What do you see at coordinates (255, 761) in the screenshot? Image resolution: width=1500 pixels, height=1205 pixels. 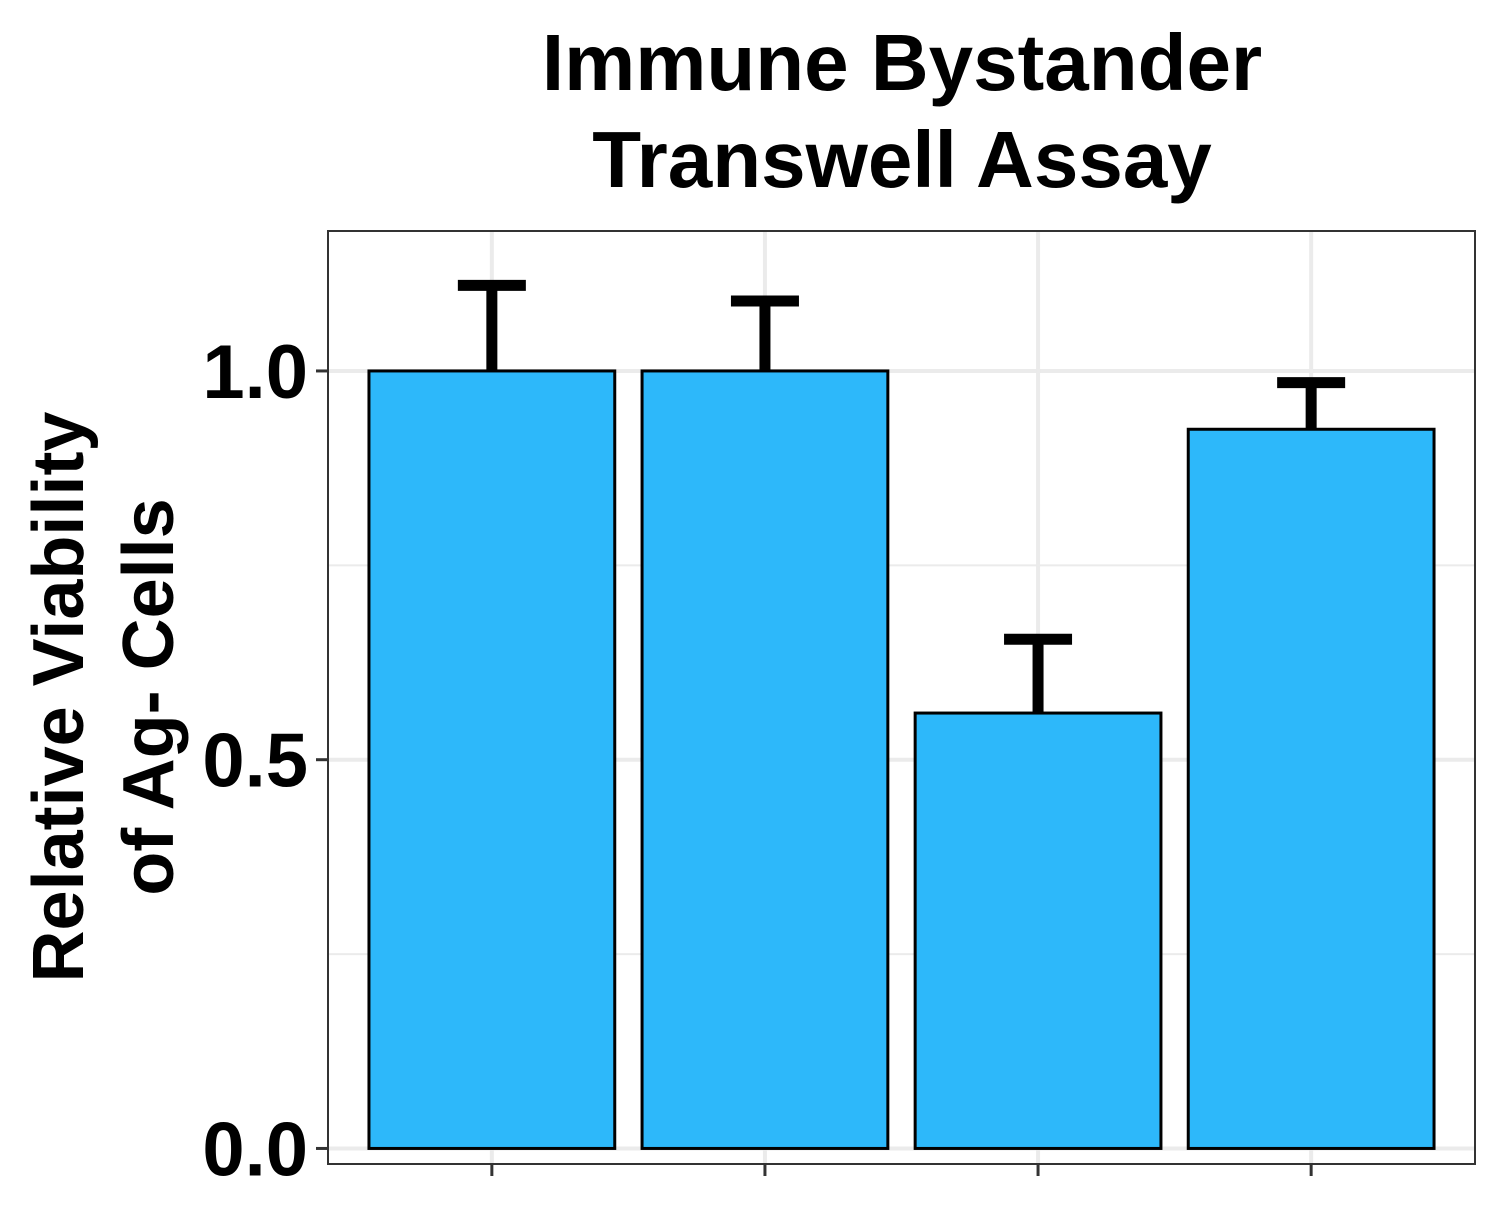 I see `y-tick-label-1: 0.5` at bounding box center [255, 761].